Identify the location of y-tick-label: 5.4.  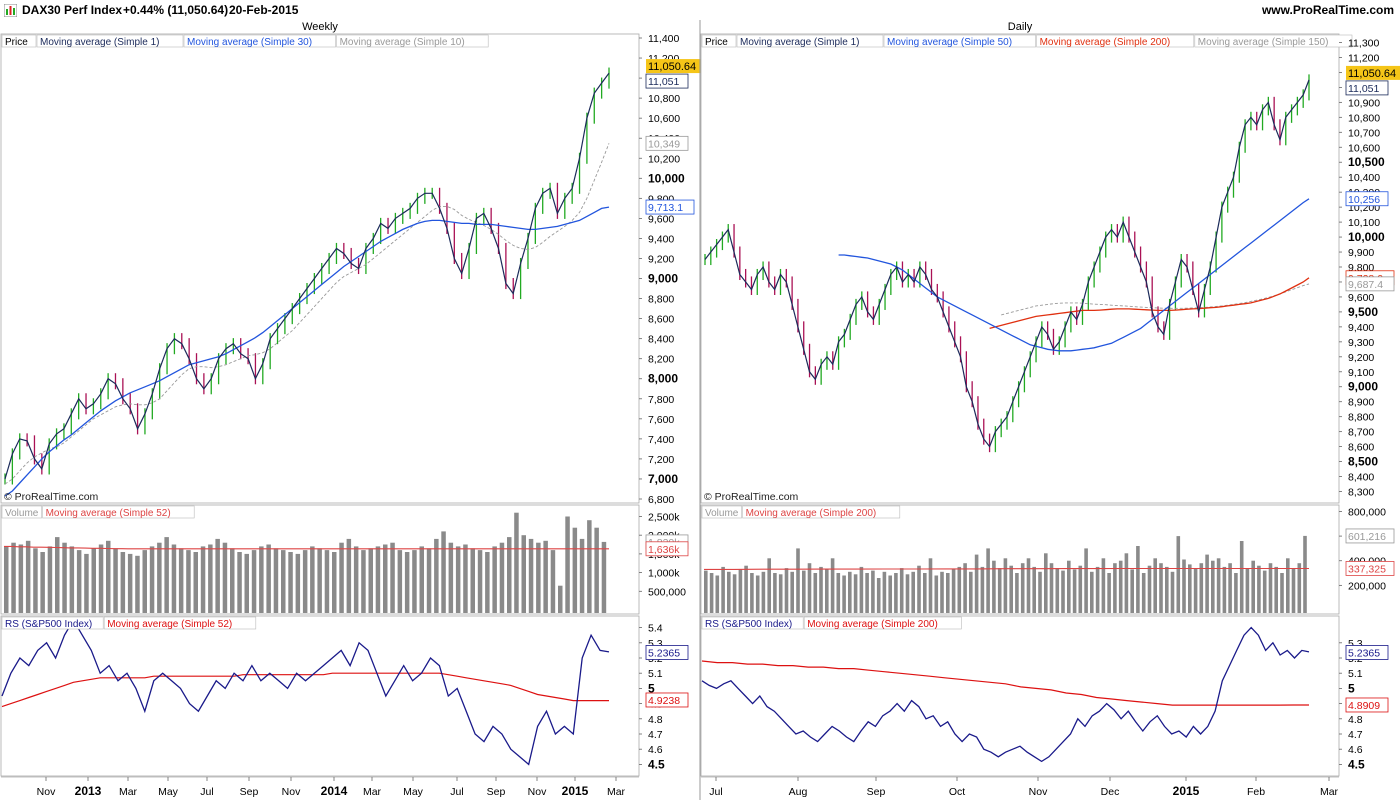
(655, 629).